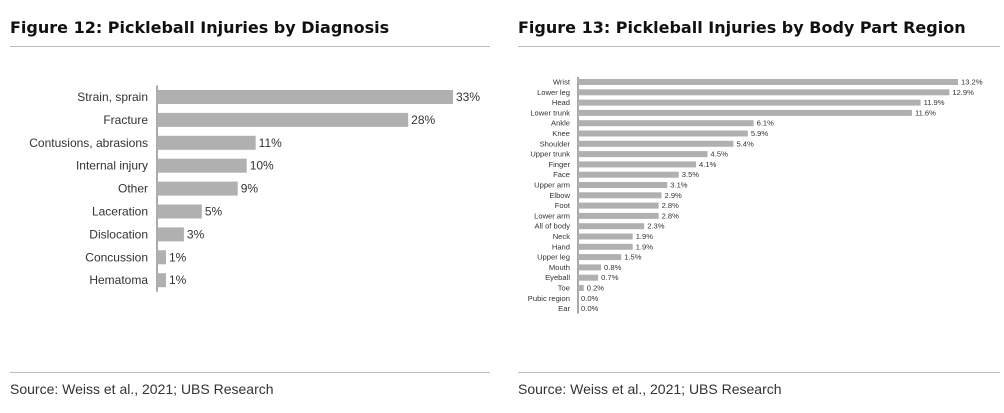 This screenshot has height=413, width=1004. Describe the element at coordinates (559, 164) in the screenshot. I see `category-label-finger: Finger` at that location.